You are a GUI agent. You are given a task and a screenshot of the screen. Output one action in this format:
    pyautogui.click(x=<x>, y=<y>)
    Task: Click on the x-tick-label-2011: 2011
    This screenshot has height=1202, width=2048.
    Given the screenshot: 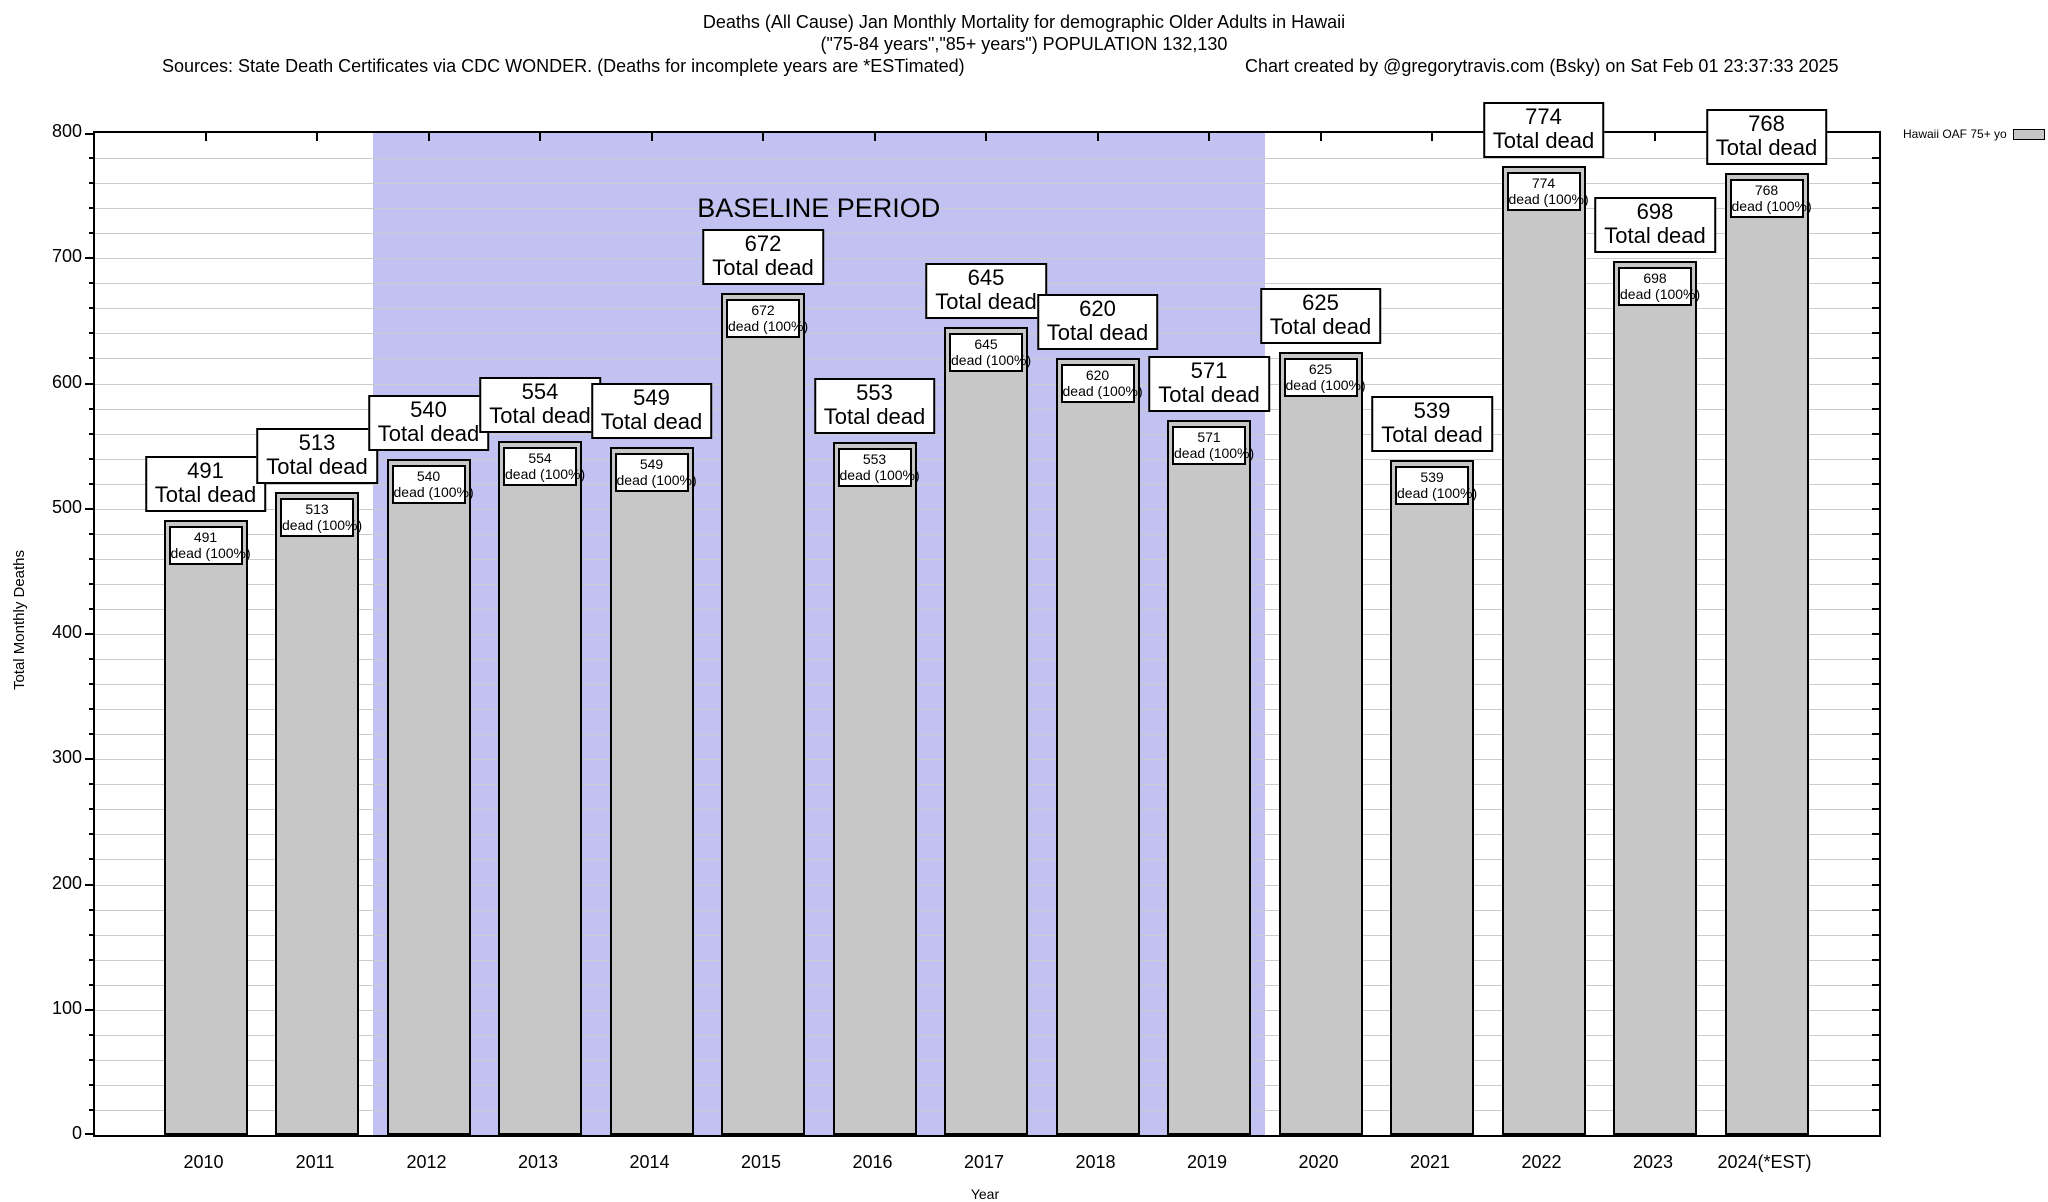 What is the action you would take?
    pyautogui.click(x=315, y=1162)
    